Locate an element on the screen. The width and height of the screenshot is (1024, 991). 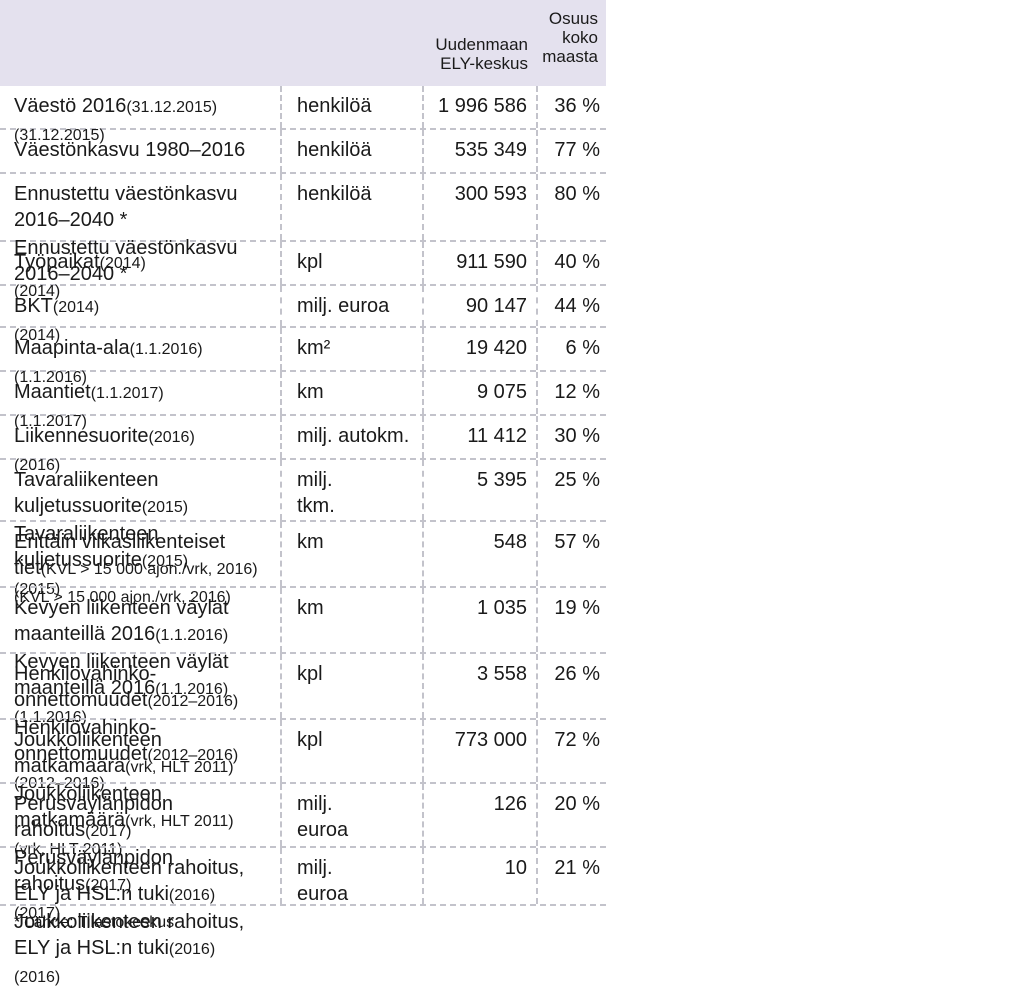
row-label-text: Maapinta-ala is located at coordinates (72, 348).